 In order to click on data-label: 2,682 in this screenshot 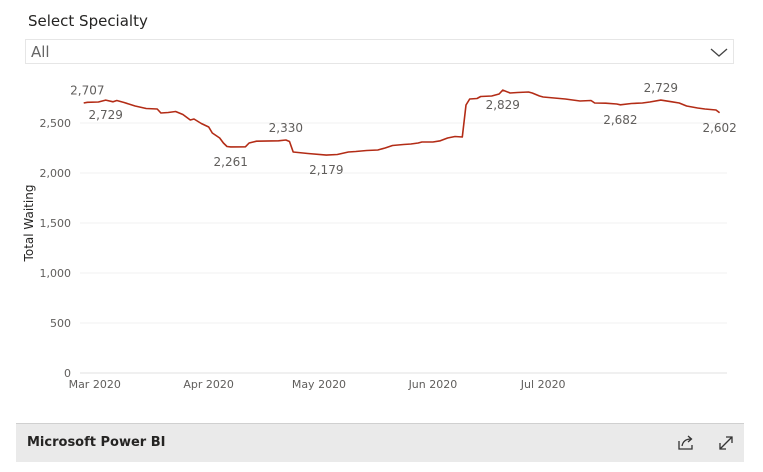, I will do `click(620, 120)`.